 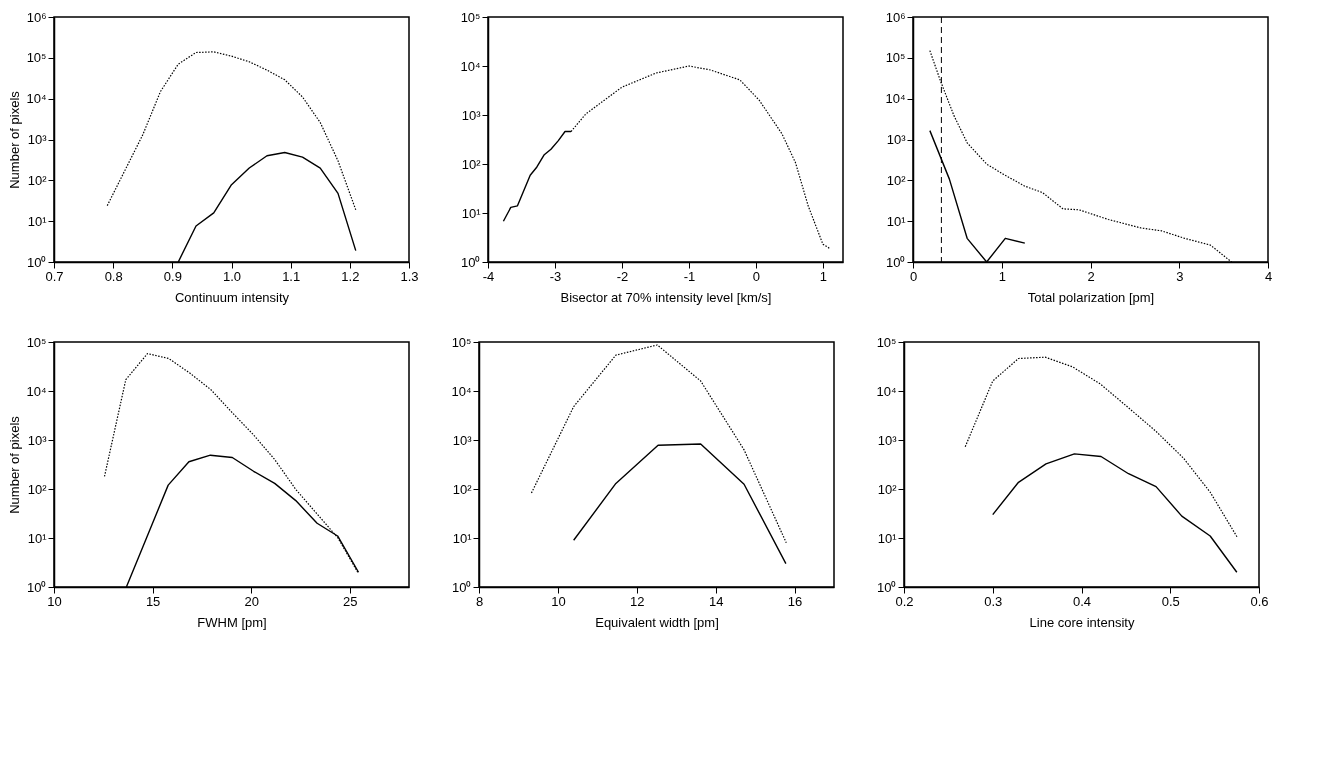 What do you see at coordinates (232, 297) in the screenshot?
I see `x-axis-title: Continuum intensity` at bounding box center [232, 297].